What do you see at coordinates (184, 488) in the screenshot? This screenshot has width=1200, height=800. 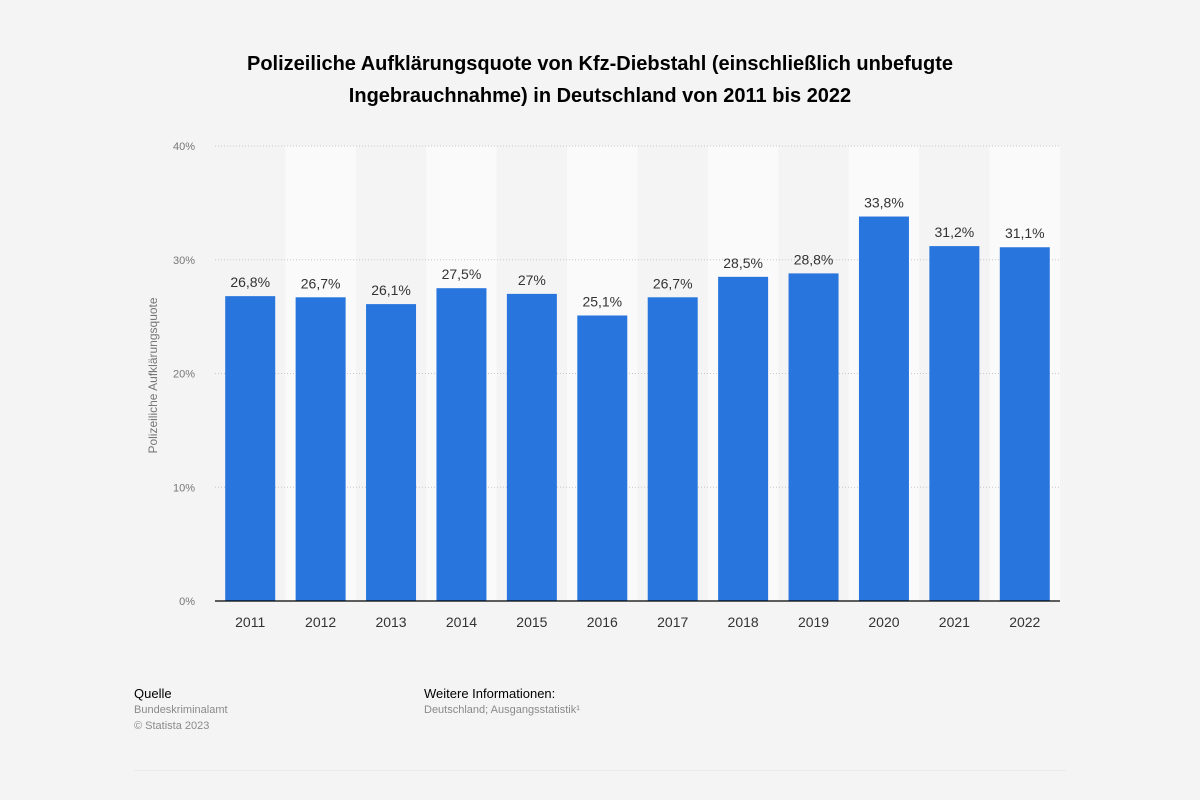 I see `y-tick-label: 10%` at bounding box center [184, 488].